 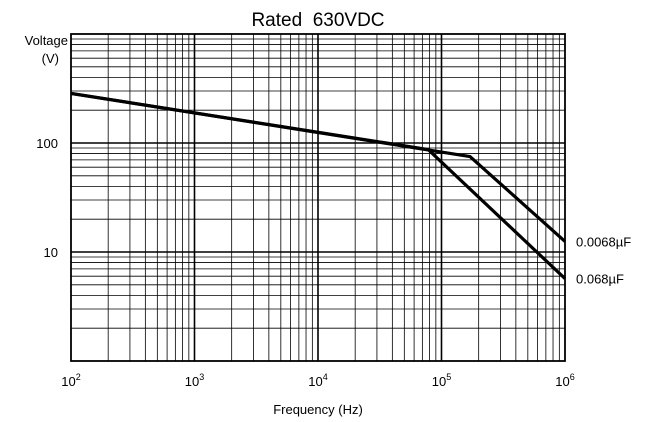 What do you see at coordinates (46, 40) in the screenshot?
I see `y-axis-label-line1: Voltage` at bounding box center [46, 40].